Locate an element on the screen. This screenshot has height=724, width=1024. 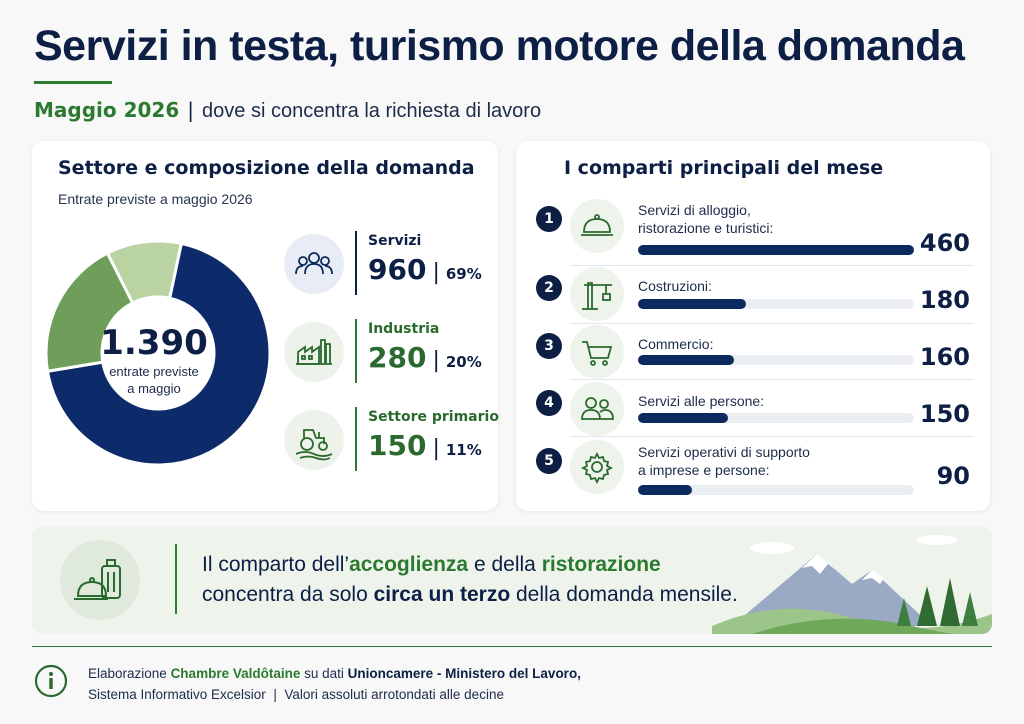
donut-total-label: entrate previste a maggio is located at coordinates (154, 380).